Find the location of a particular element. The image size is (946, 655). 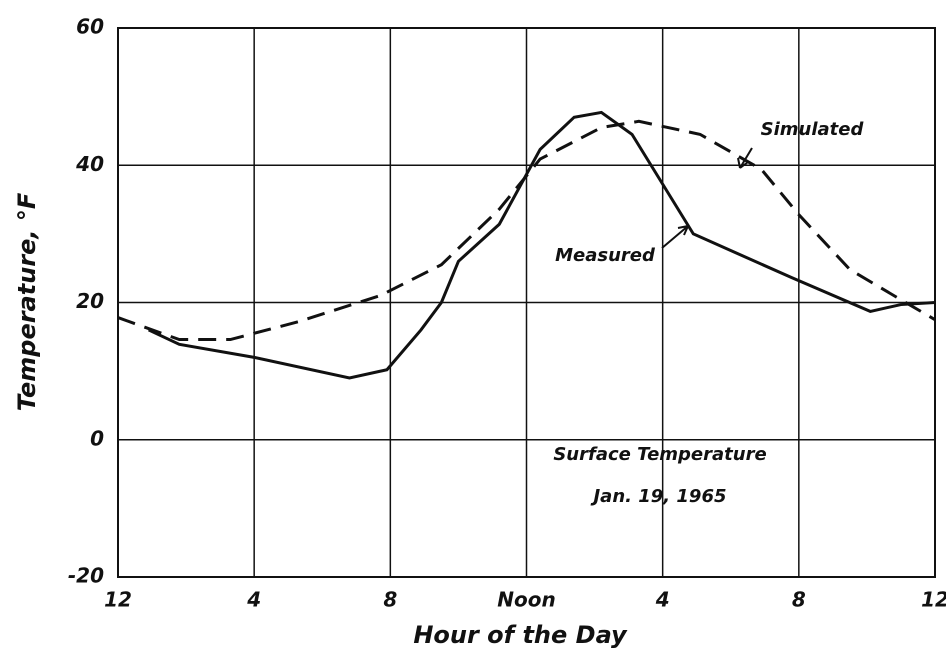

y-tick-label: 40 is located at coordinates (89, 164).